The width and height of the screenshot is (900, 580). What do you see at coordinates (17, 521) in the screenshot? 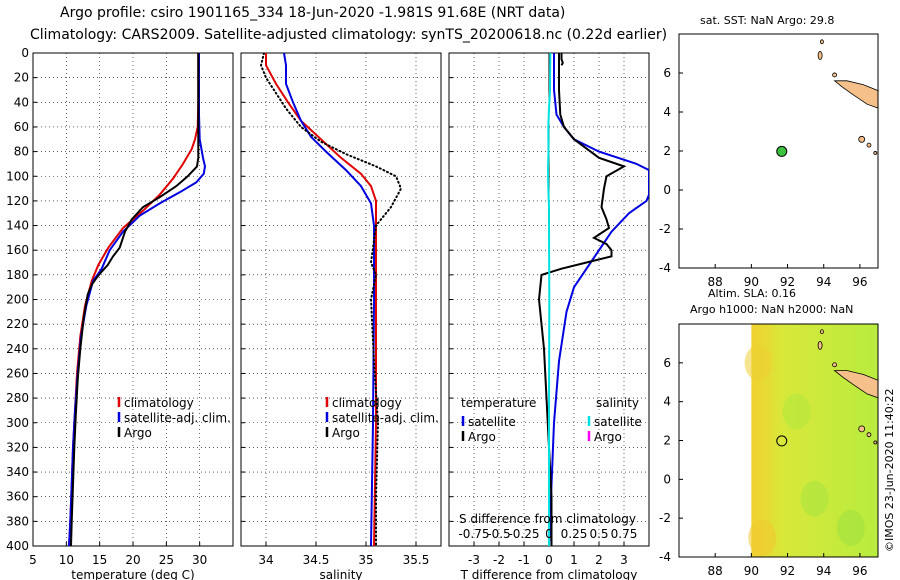
I see `y-tick-label: 380` at bounding box center [17, 521].